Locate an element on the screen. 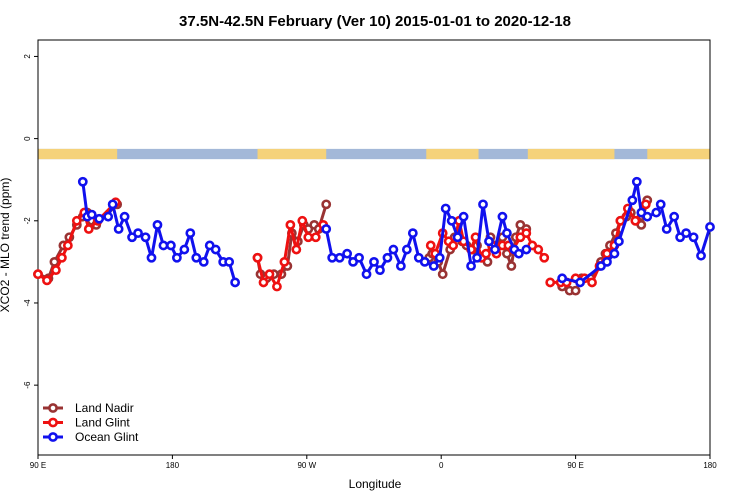 This screenshot has height=500, width=750. ocean-band is located at coordinates (374, 154).